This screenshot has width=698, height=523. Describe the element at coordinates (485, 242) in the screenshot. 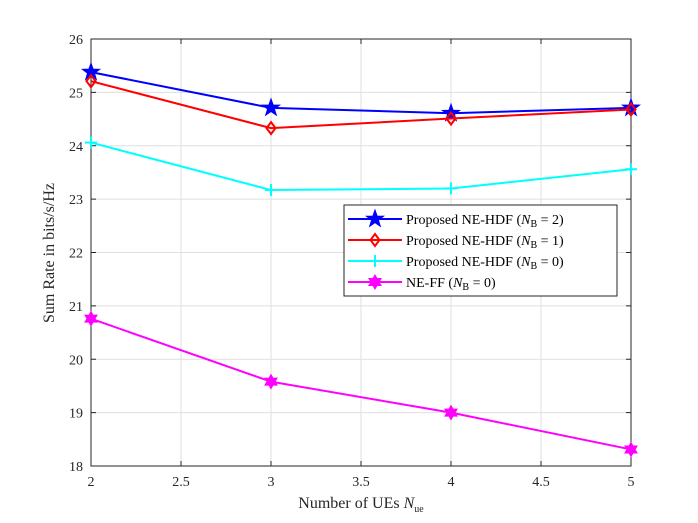

I see `legend-label: Proposed NE-HDF (NB = 1)` at that location.